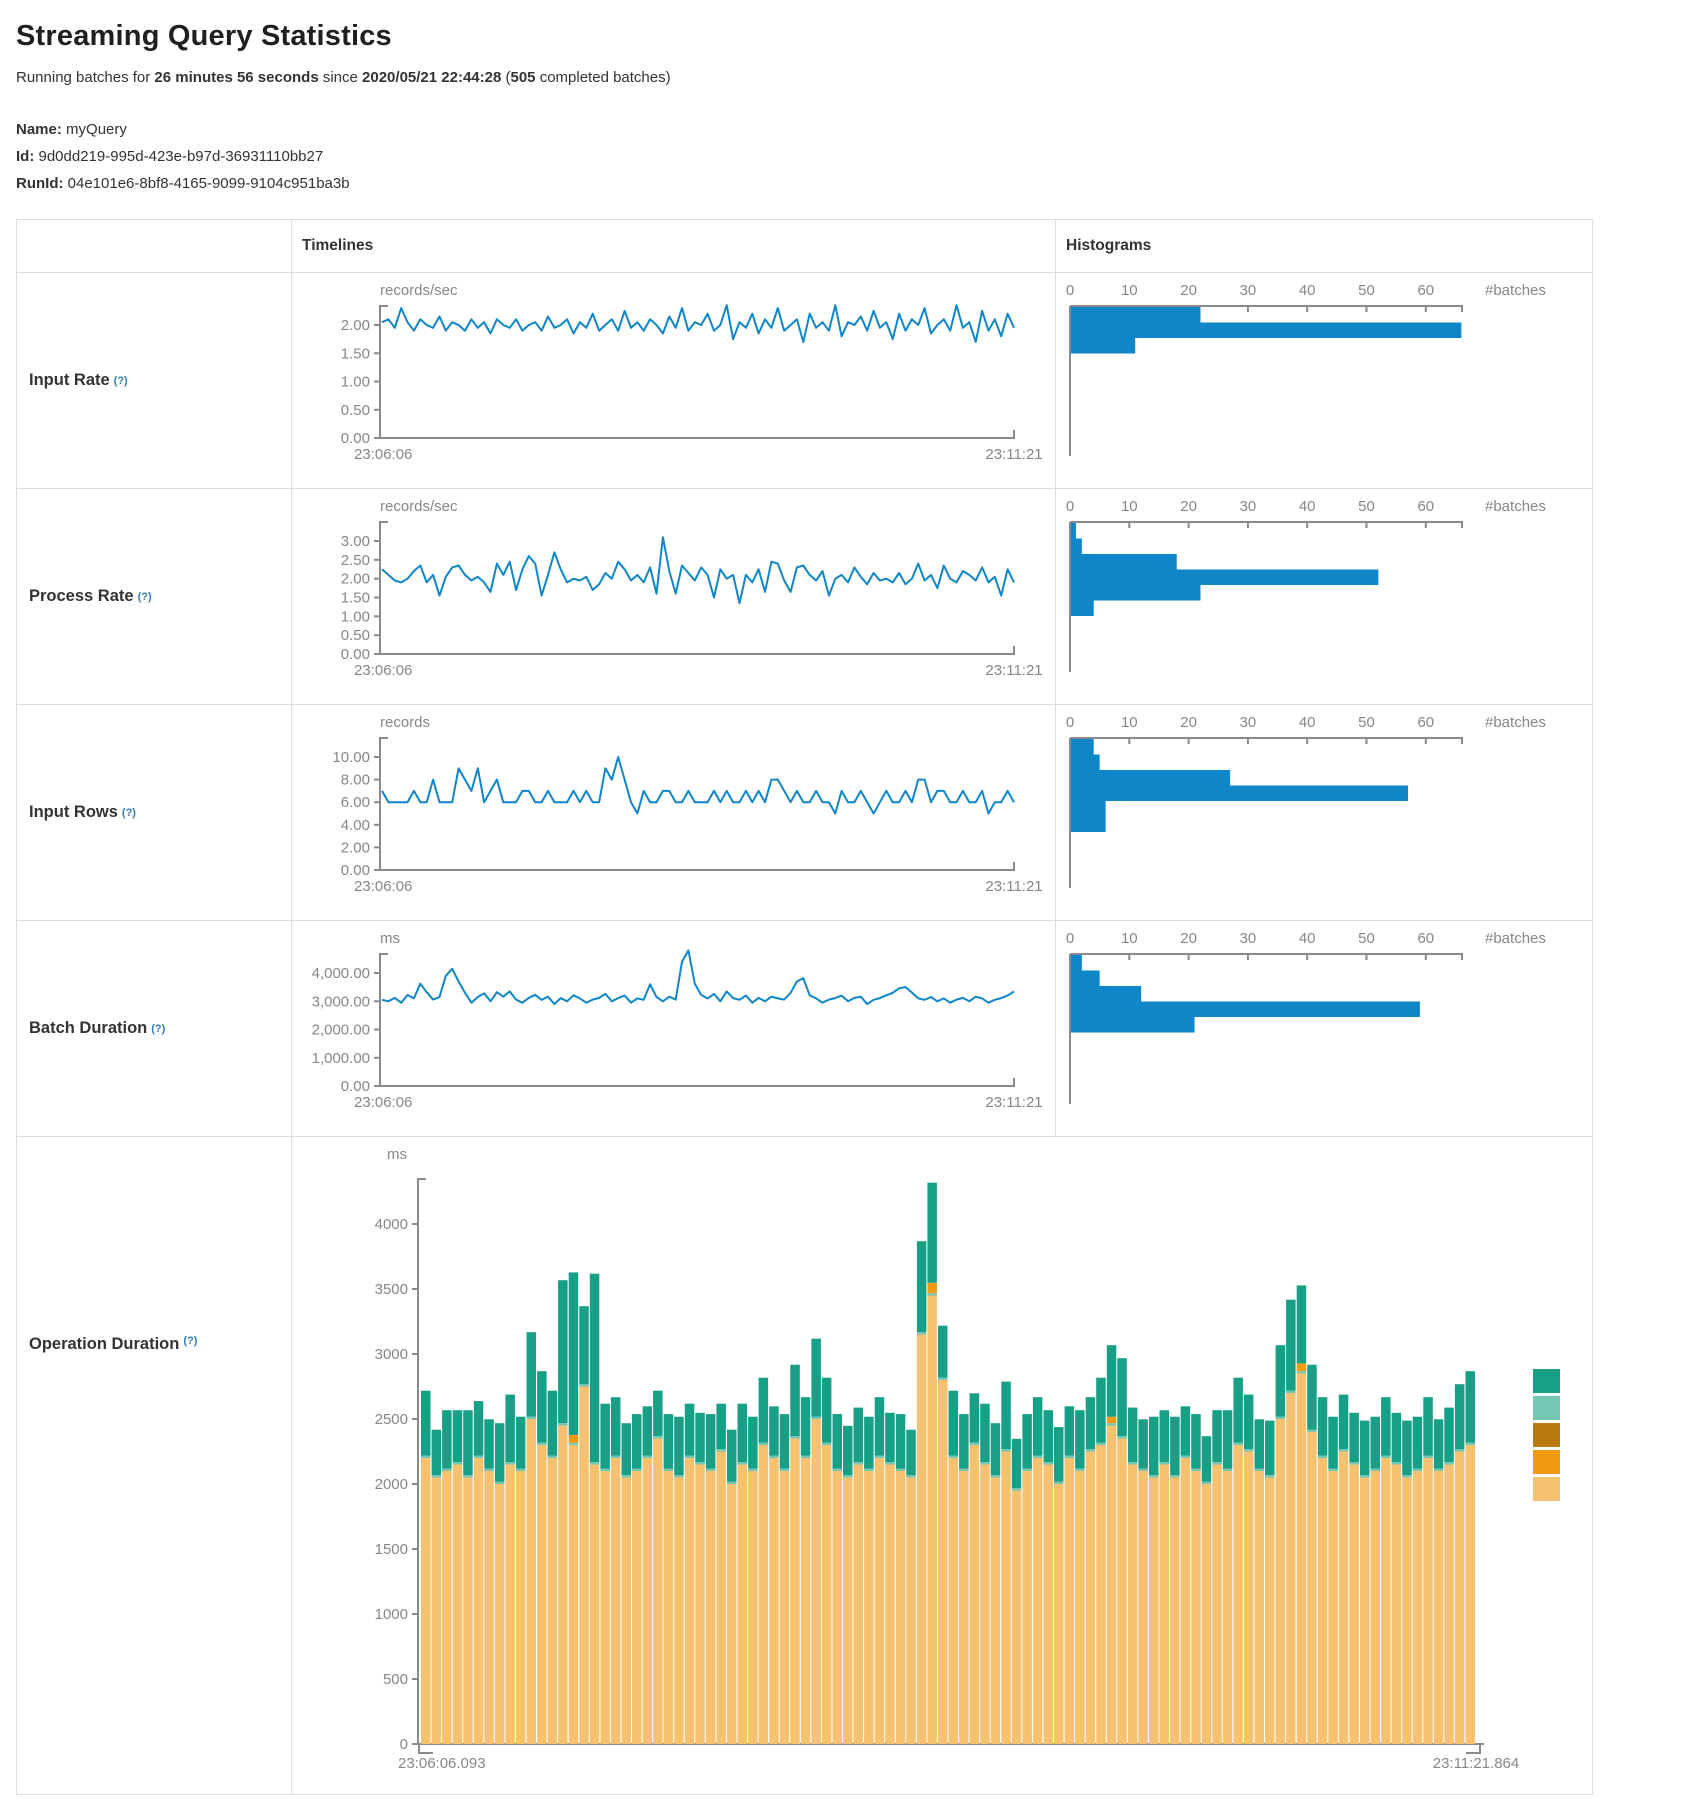 The image size is (1693, 1820). What do you see at coordinates (391, 1224) in the screenshot?
I see `svg-text: 4000` at bounding box center [391, 1224].